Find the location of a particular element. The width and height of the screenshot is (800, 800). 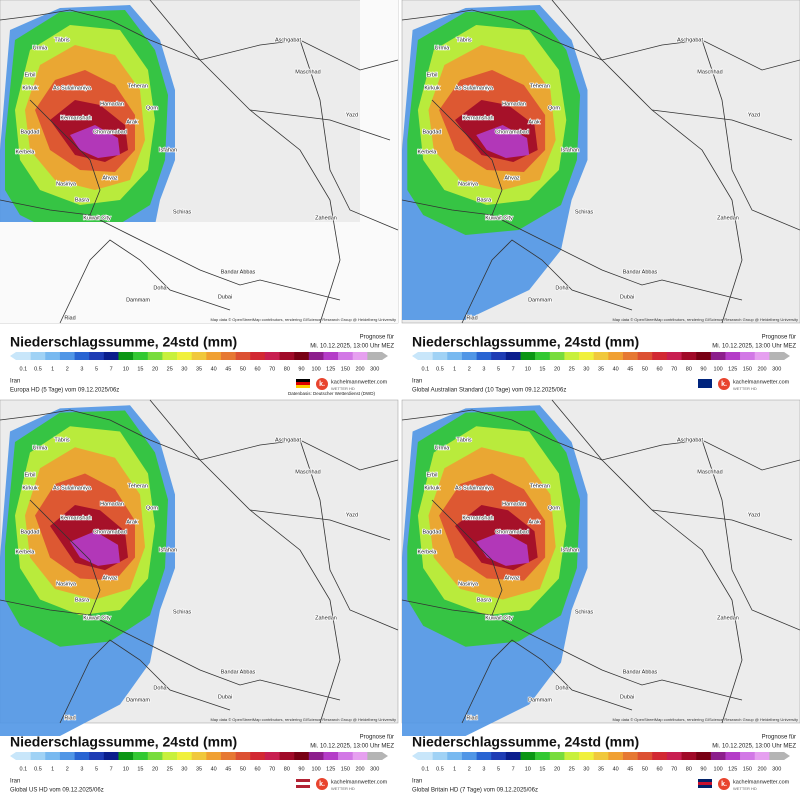

map-title: Niederschlagssumme, 24std (mm) is located at coordinates (123, 742).